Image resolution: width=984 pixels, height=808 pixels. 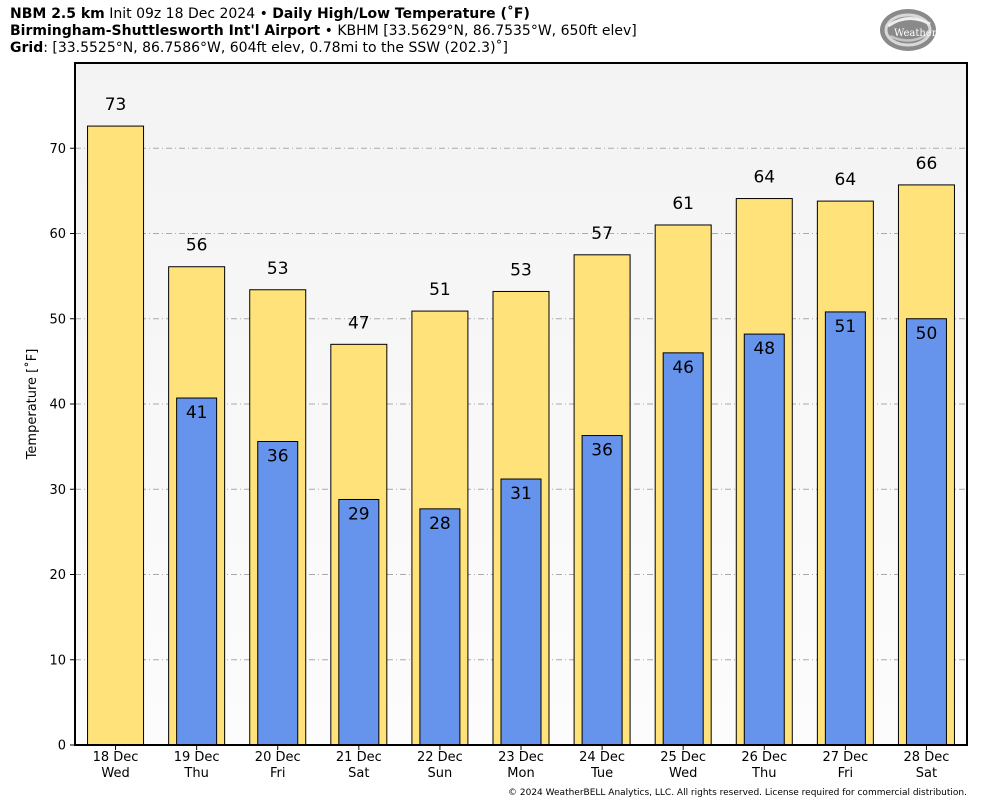 What do you see at coordinates (27, 48) in the screenshot?
I see `grid-label: Grid` at bounding box center [27, 48].